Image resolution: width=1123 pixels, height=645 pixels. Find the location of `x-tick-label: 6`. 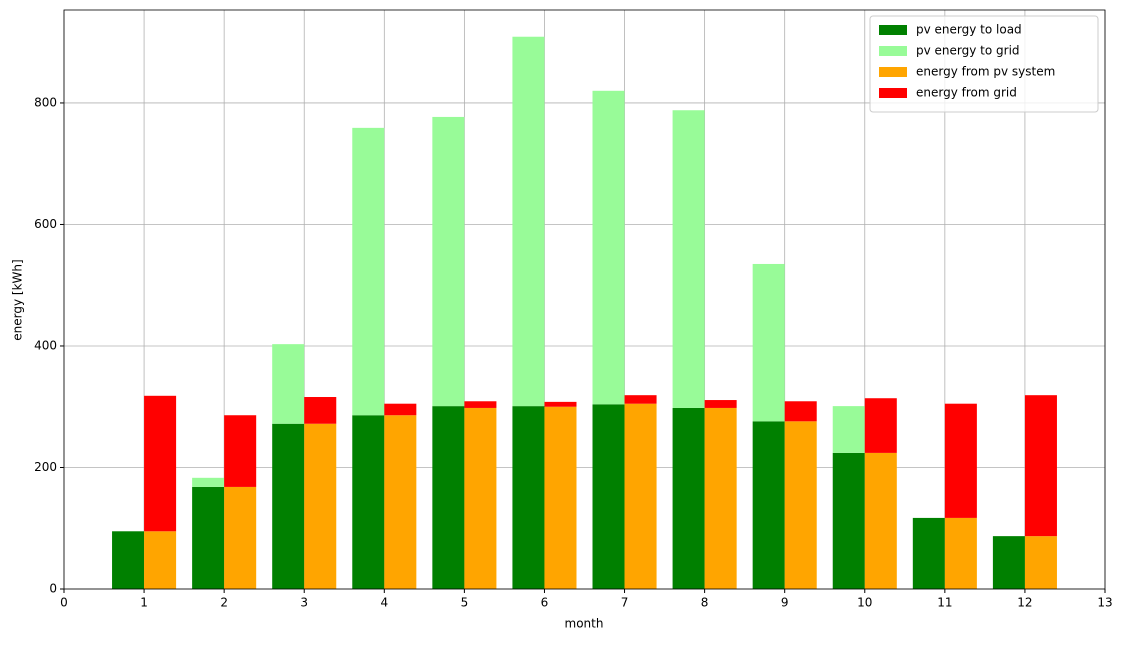

x-tick-label: 6 is located at coordinates (545, 603).